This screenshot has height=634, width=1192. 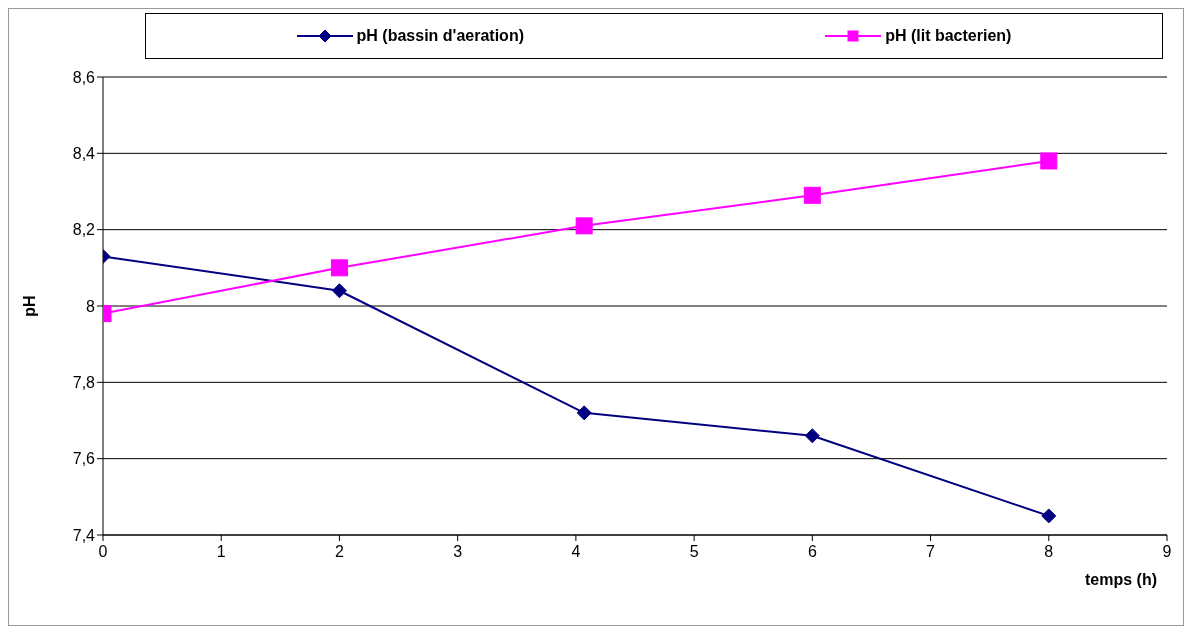 I want to click on x-tick-label: 8, so click(x=1049, y=551).